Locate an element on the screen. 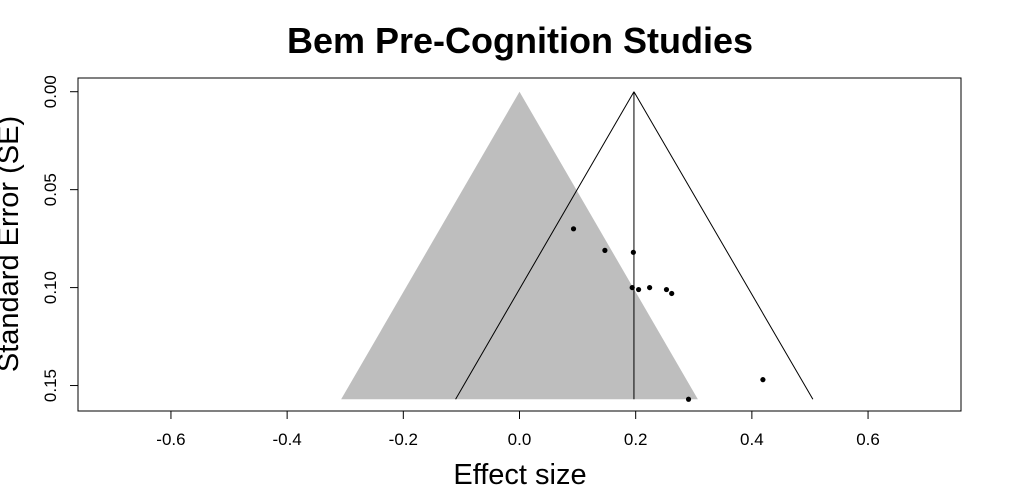 The height and width of the screenshot is (493, 1026). funnel-left-line is located at coordinates (545, 245).